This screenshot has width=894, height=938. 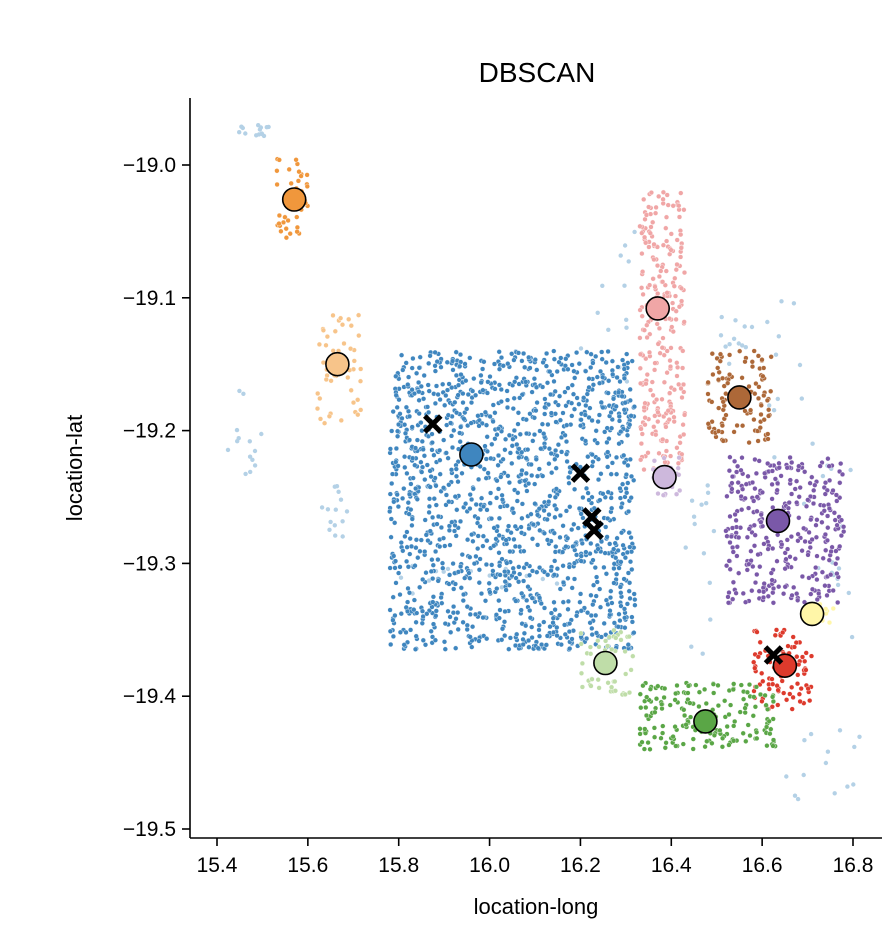 I want to click on cluster-10-point, so click(x=582, y=663).